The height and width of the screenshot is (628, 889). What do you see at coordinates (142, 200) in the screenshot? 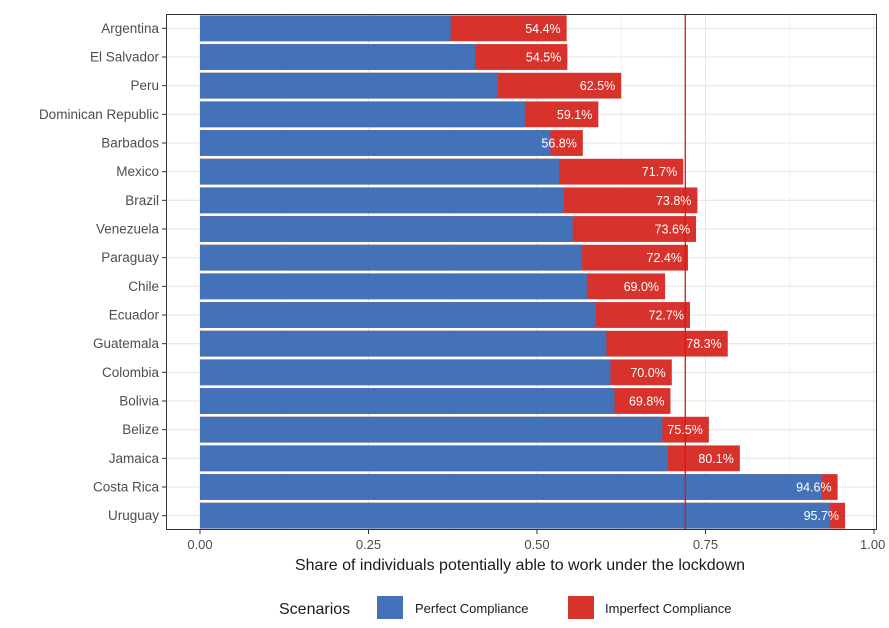
I see `y-tick-label: Brazil` at bounding box center [142, 200].